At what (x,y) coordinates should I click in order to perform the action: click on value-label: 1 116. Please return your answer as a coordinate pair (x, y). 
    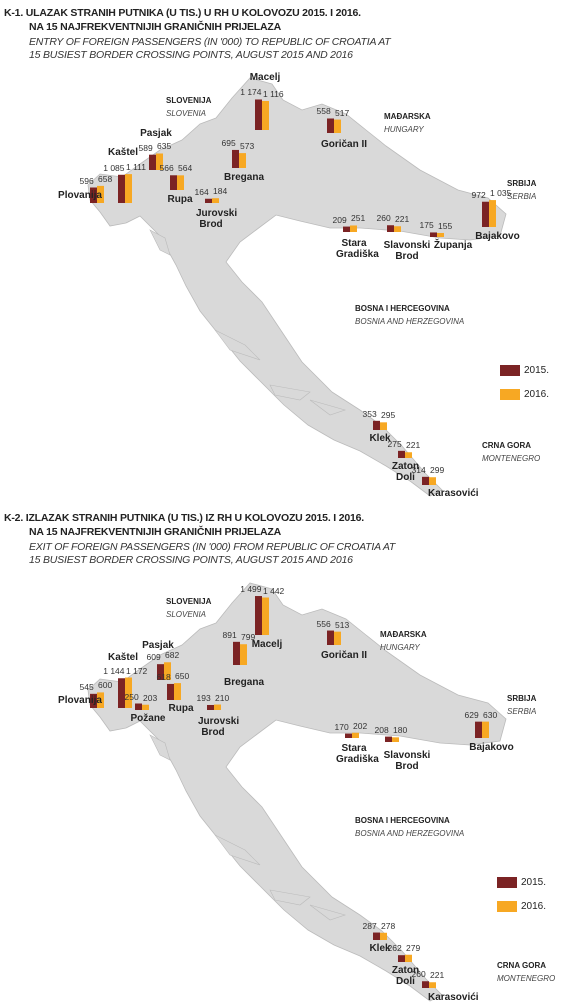
    Looking at the image, I should click on (273, 93).